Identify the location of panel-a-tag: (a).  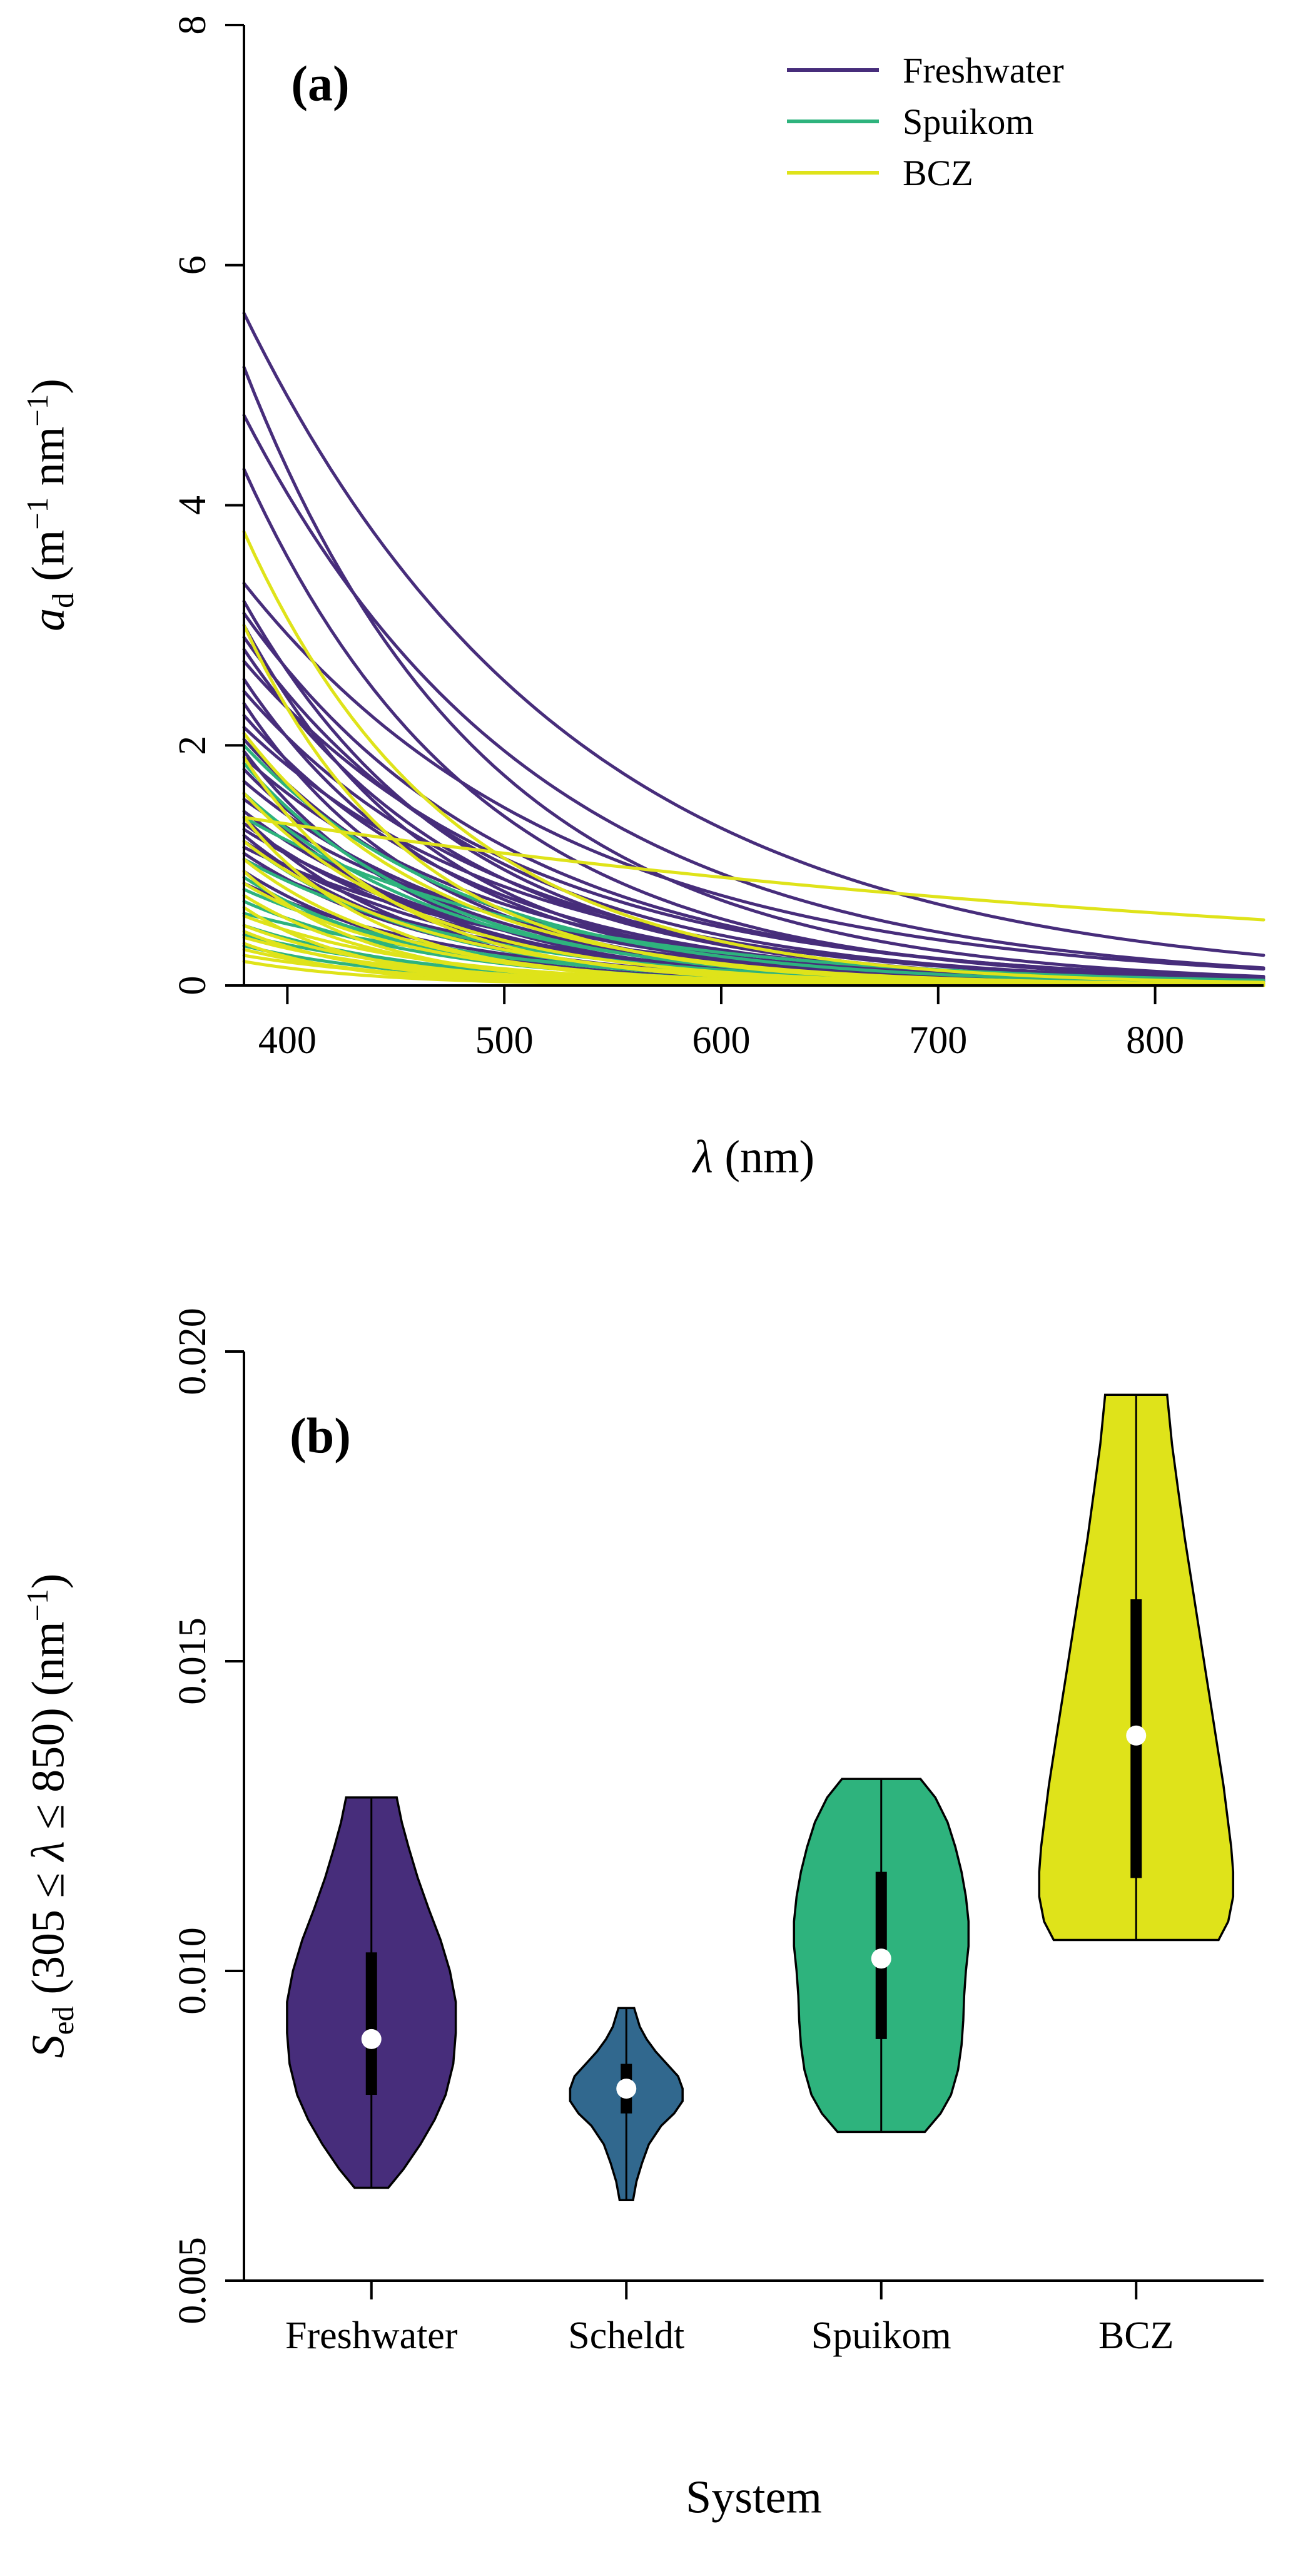
(320, 84).